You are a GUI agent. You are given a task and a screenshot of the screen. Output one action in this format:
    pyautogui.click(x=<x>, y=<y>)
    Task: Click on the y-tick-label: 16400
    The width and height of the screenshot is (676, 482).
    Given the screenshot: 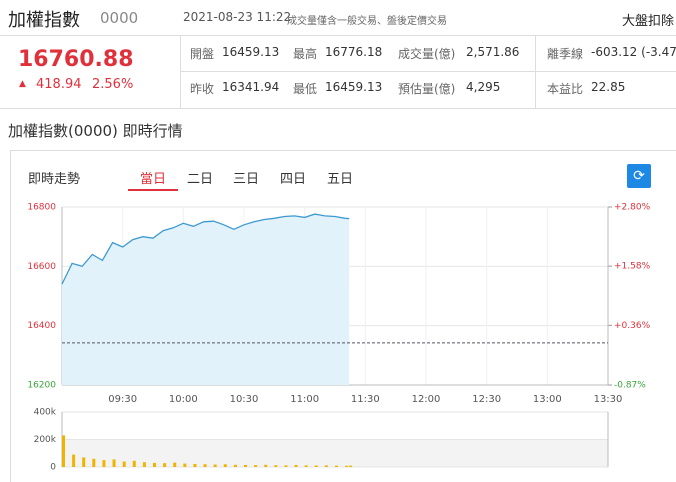 What is the action you would take?
    pyautogui.click(x=41, y=326)
    